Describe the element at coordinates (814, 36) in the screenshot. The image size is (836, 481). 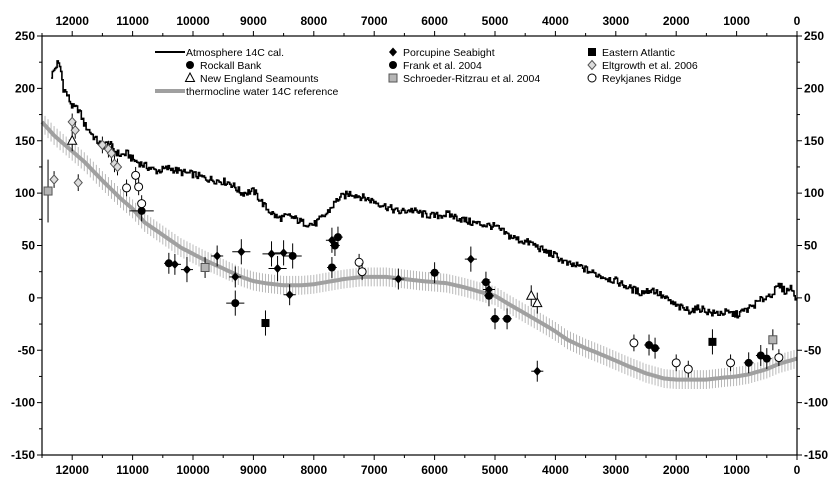
I see `y-tick-label-right: 250` at that location.